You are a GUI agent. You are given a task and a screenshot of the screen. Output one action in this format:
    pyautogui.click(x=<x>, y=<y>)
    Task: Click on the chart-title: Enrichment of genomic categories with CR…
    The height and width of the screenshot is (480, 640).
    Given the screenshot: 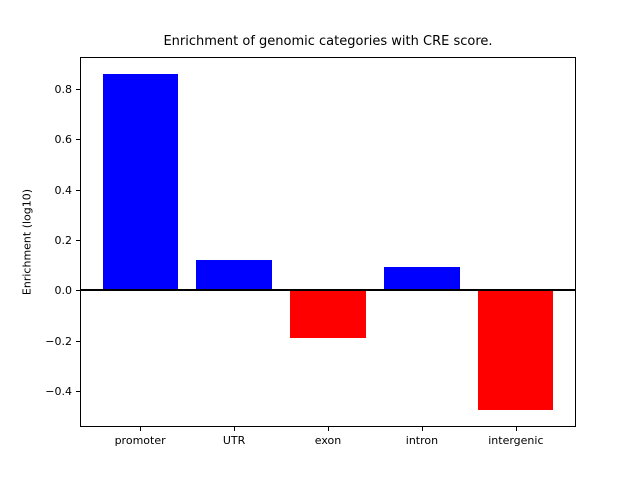 What is the action you would take?
    pyautogui.click(x=328, y=41)
    